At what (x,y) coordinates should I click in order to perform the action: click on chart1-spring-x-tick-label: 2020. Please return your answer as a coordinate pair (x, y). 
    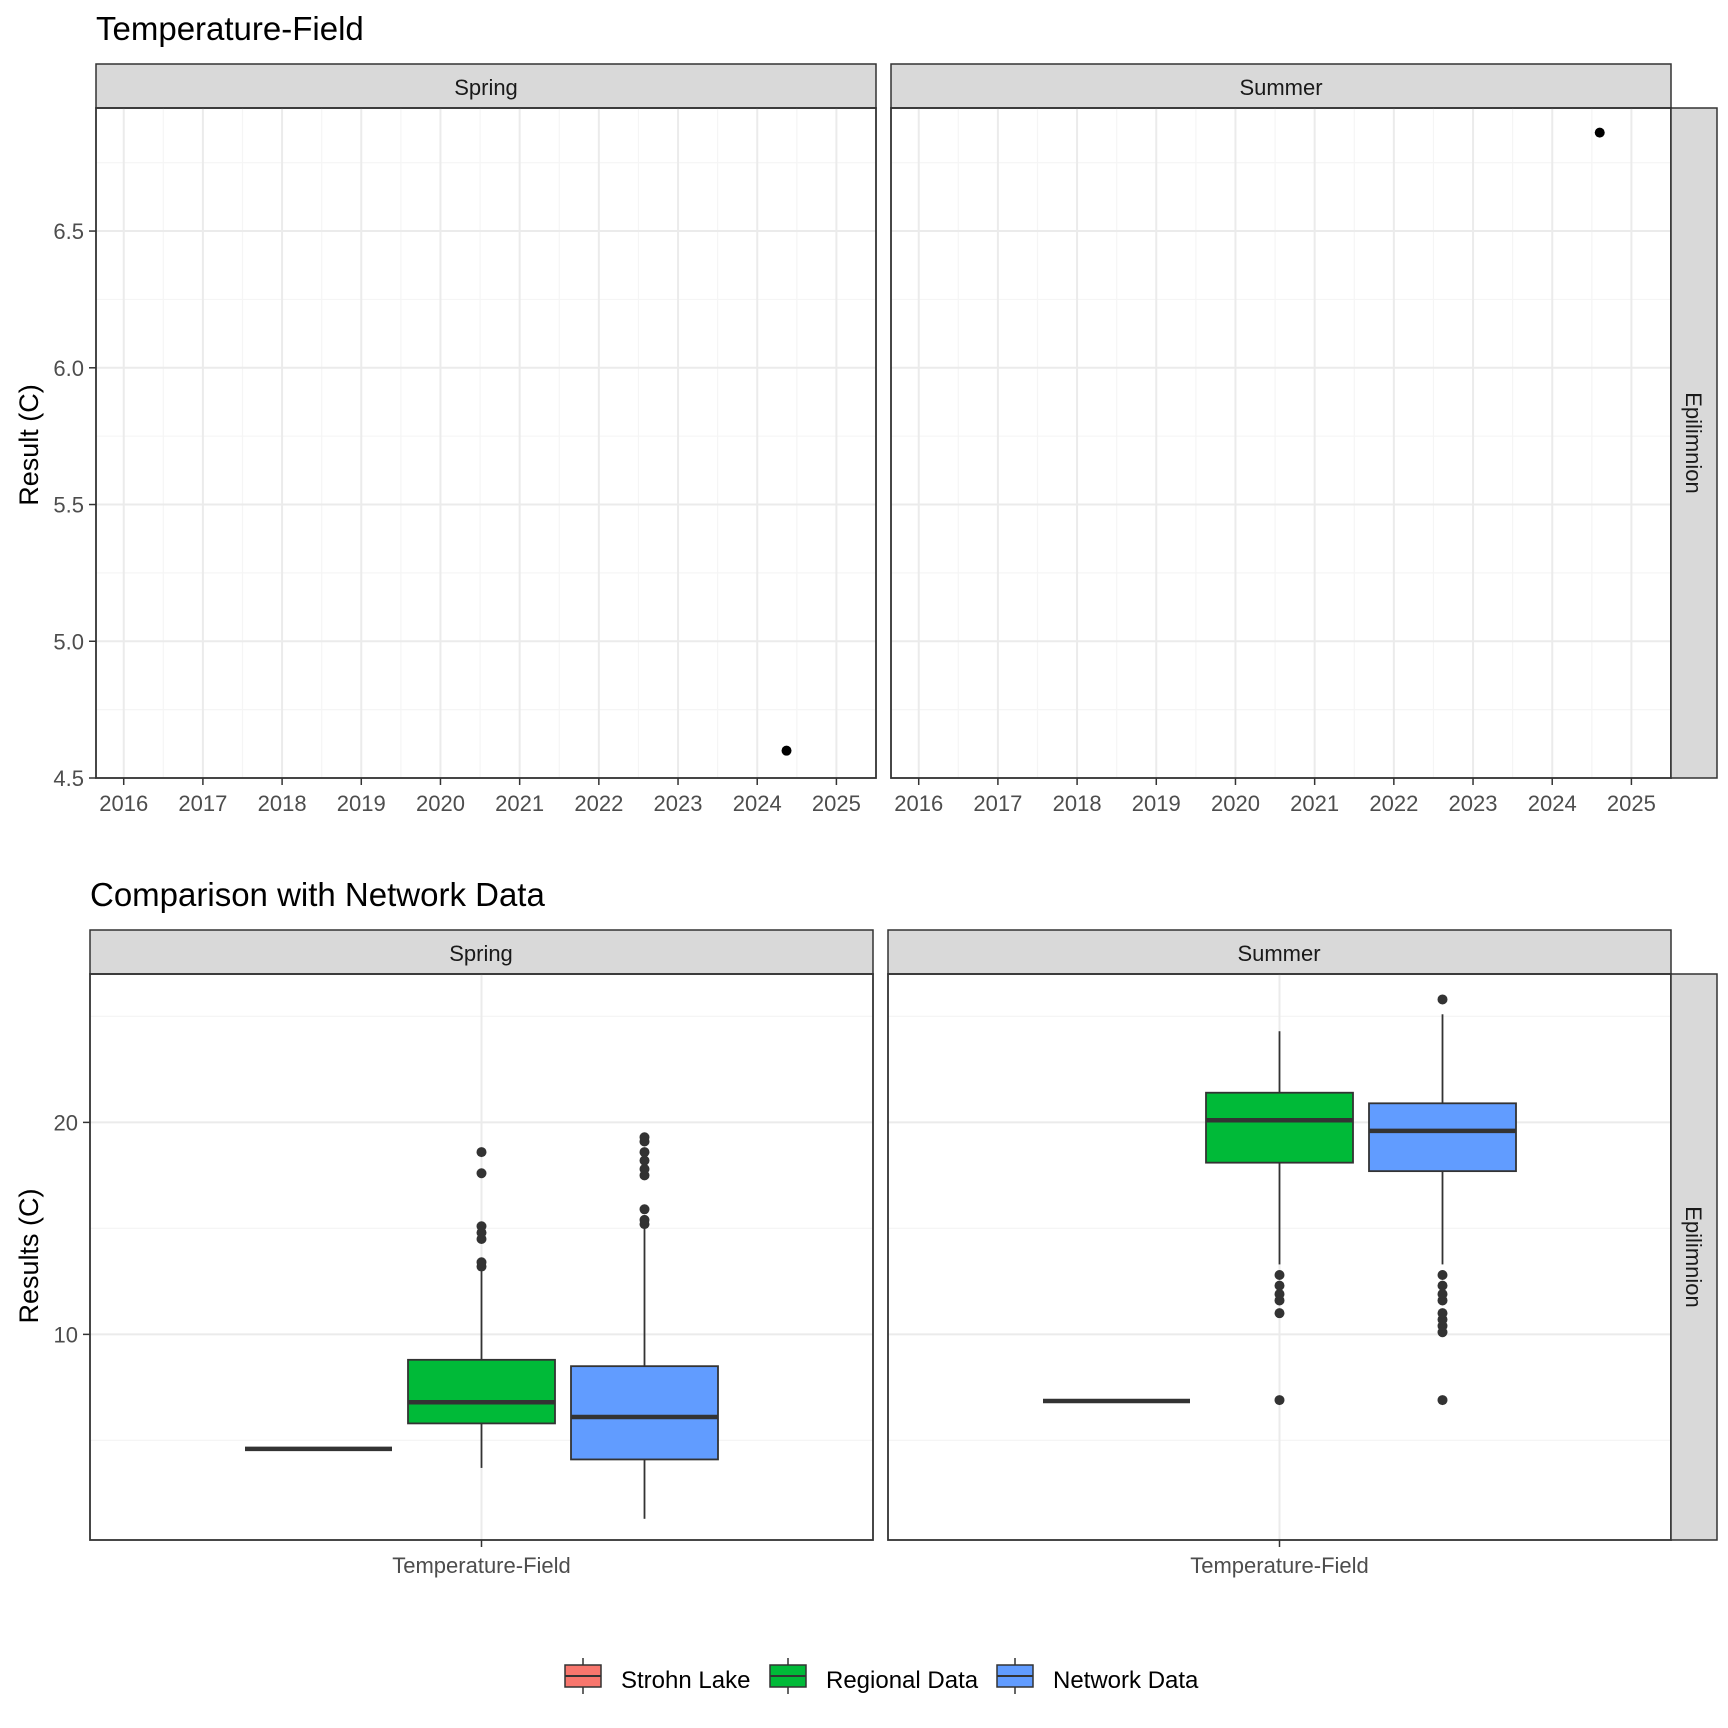
    Looking at the image, I should click on (440, 803).